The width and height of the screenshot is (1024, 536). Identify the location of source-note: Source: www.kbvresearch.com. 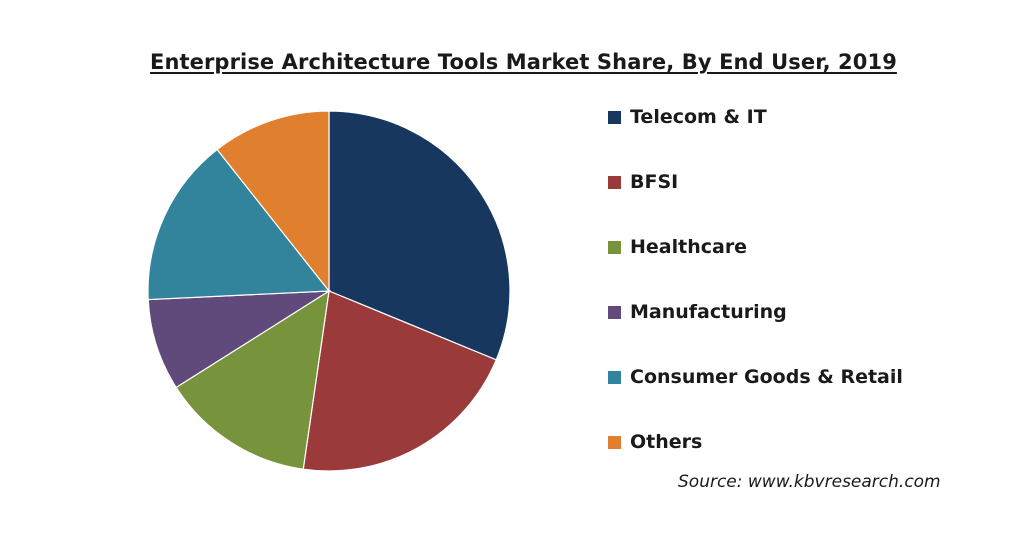
(809, 482).